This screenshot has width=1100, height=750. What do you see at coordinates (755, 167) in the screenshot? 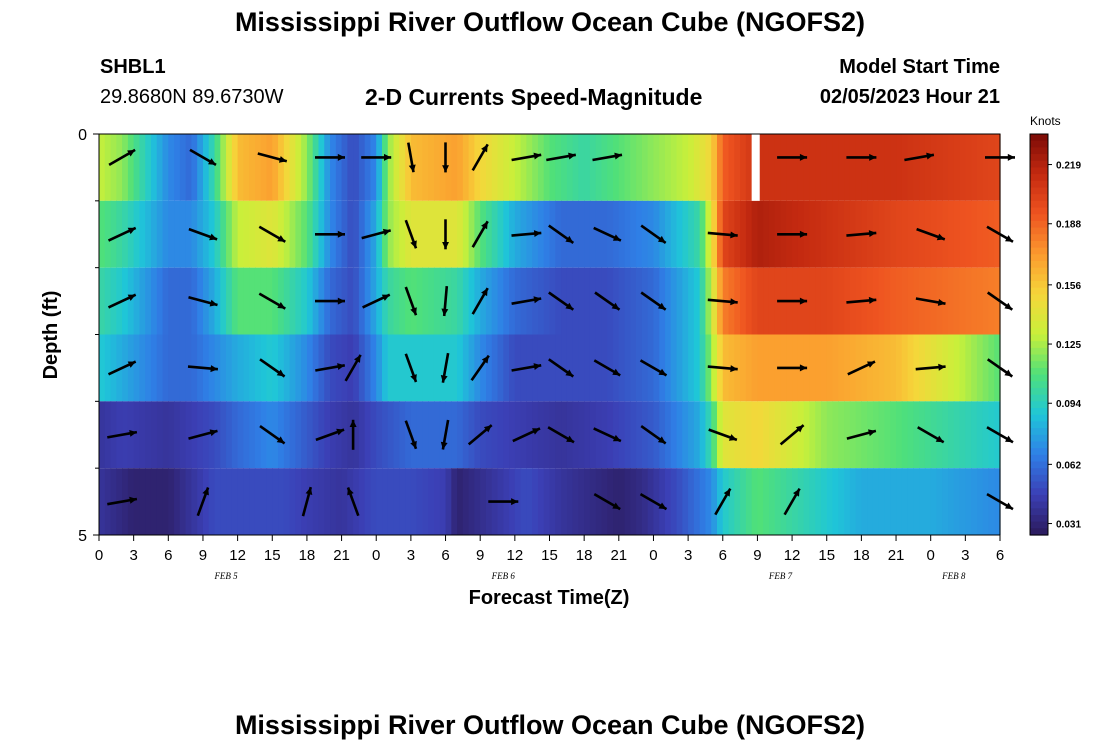
I see `data-gap` at bounding box center [755, 167].